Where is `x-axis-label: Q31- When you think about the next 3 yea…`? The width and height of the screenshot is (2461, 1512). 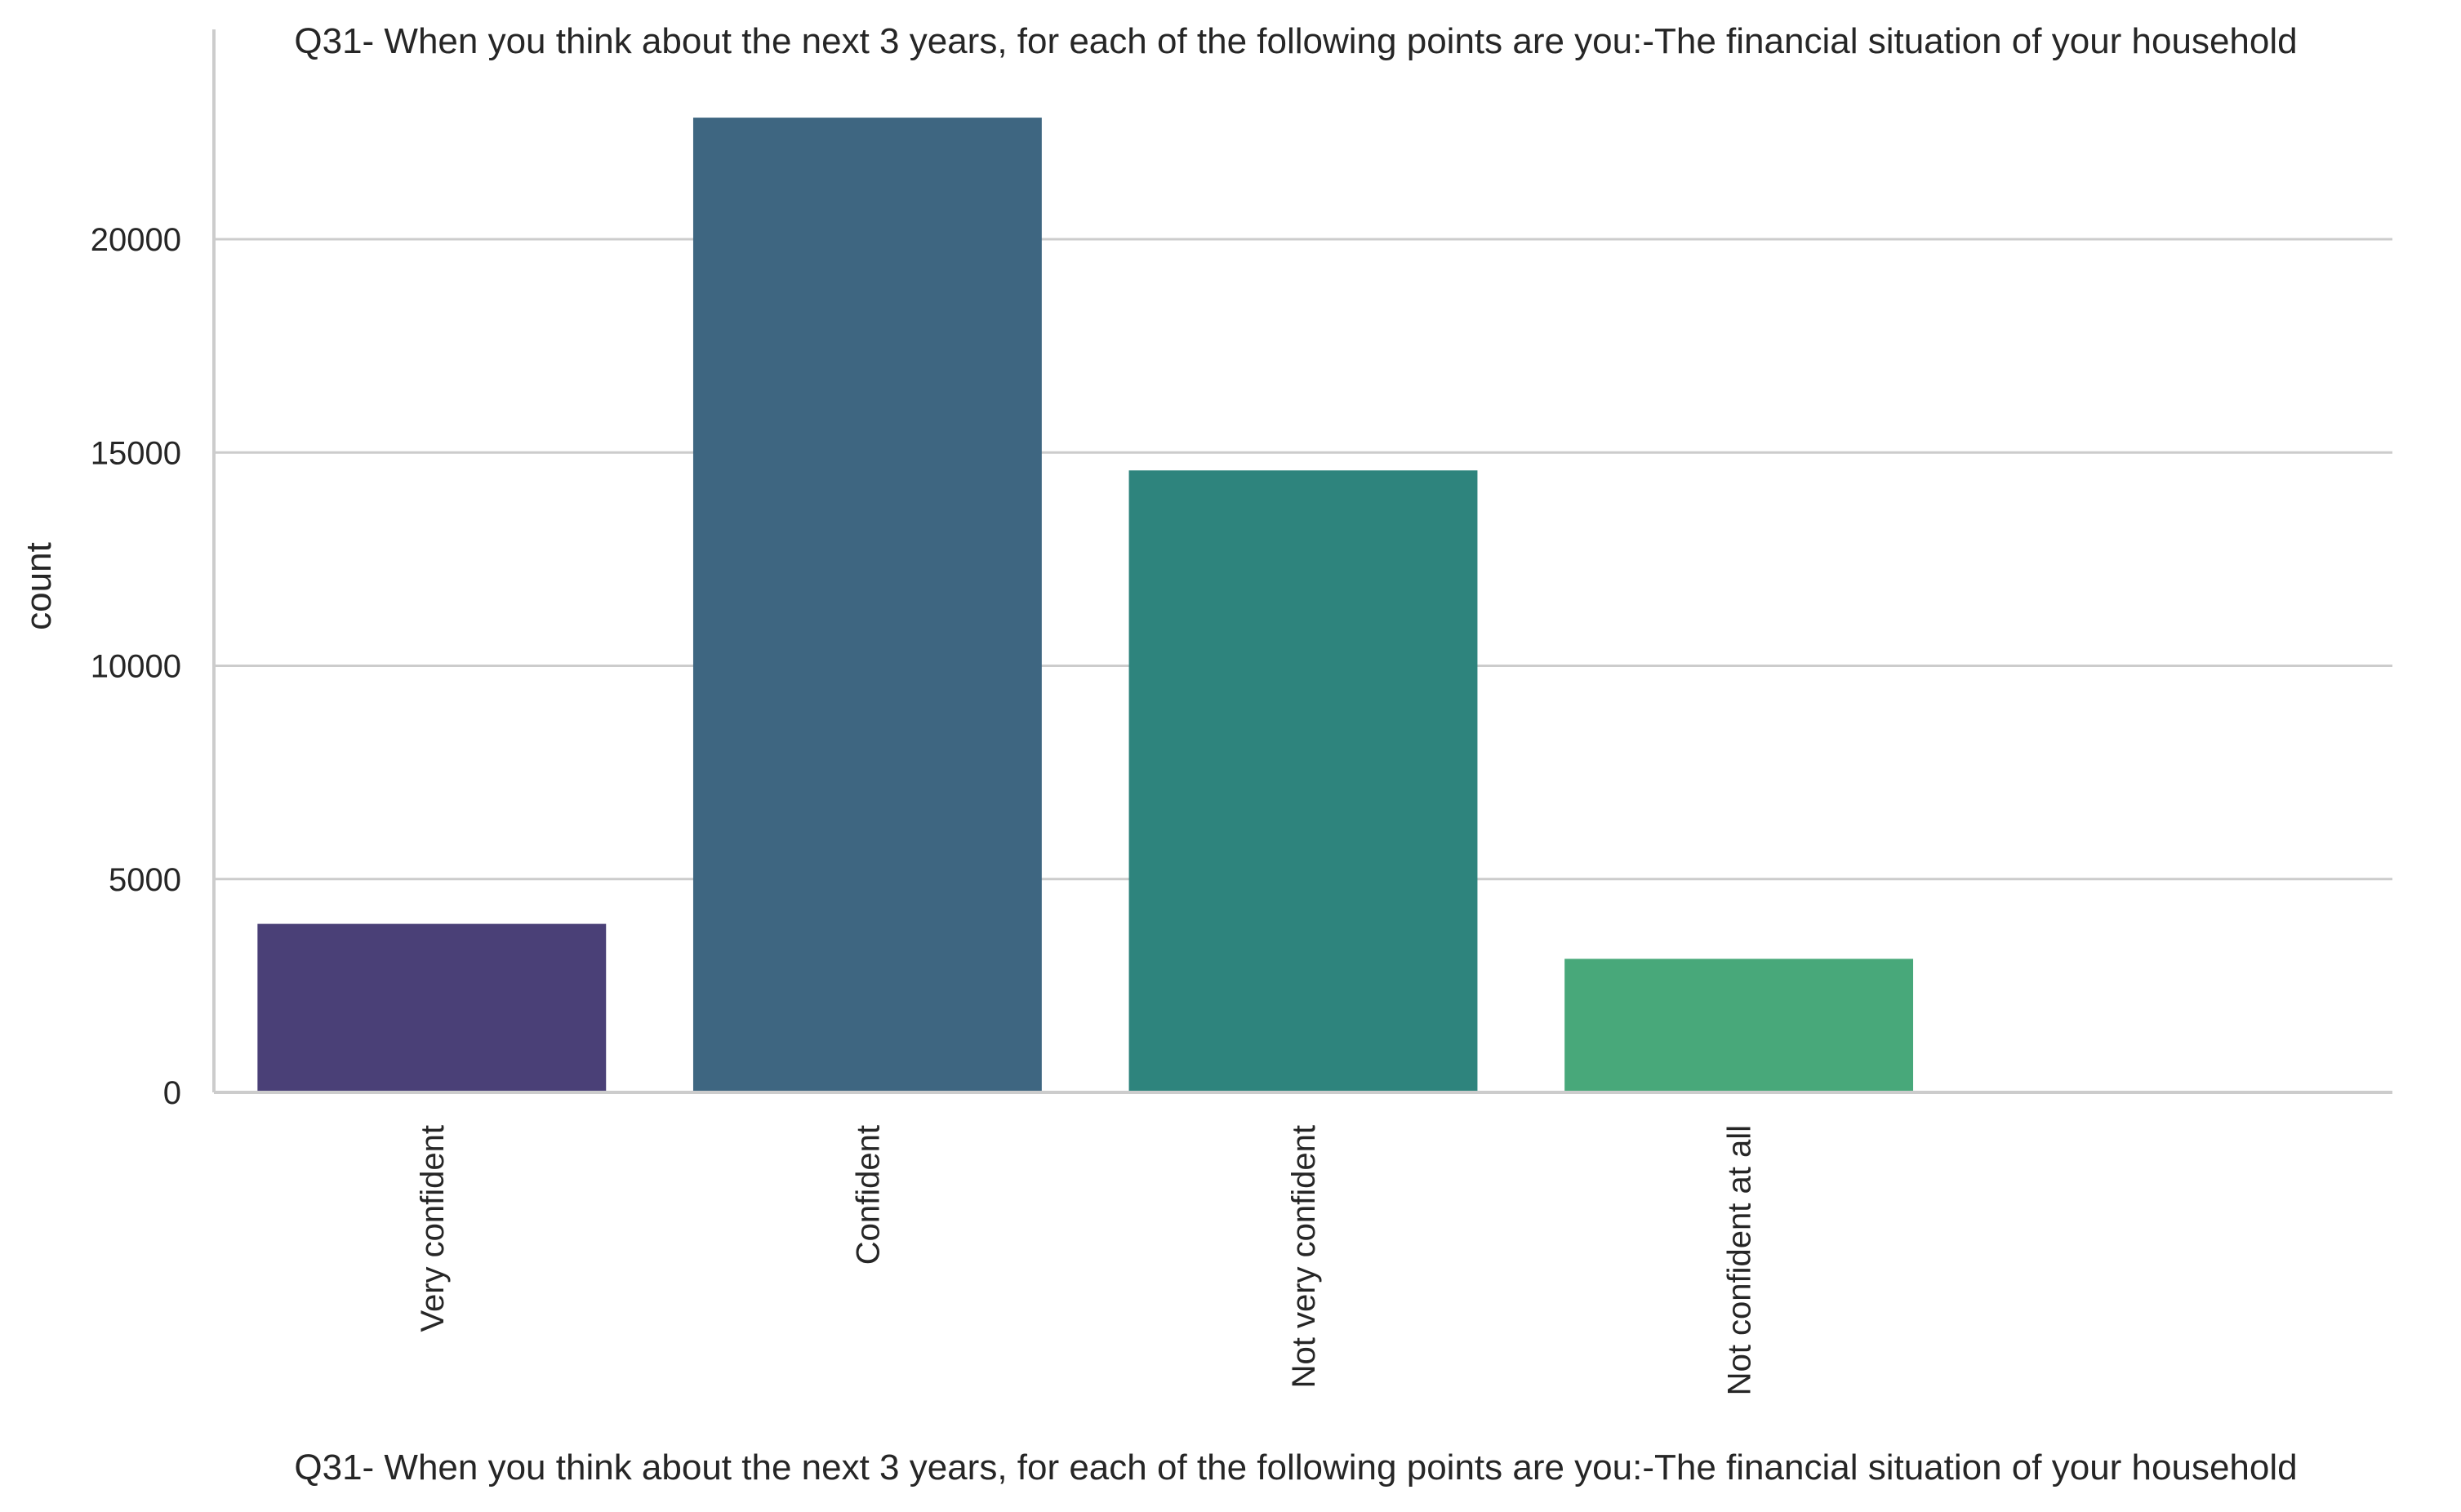
x-axis-label: Q31- When you think about the next 3 yea… is located at coordinates (1295, 1468).